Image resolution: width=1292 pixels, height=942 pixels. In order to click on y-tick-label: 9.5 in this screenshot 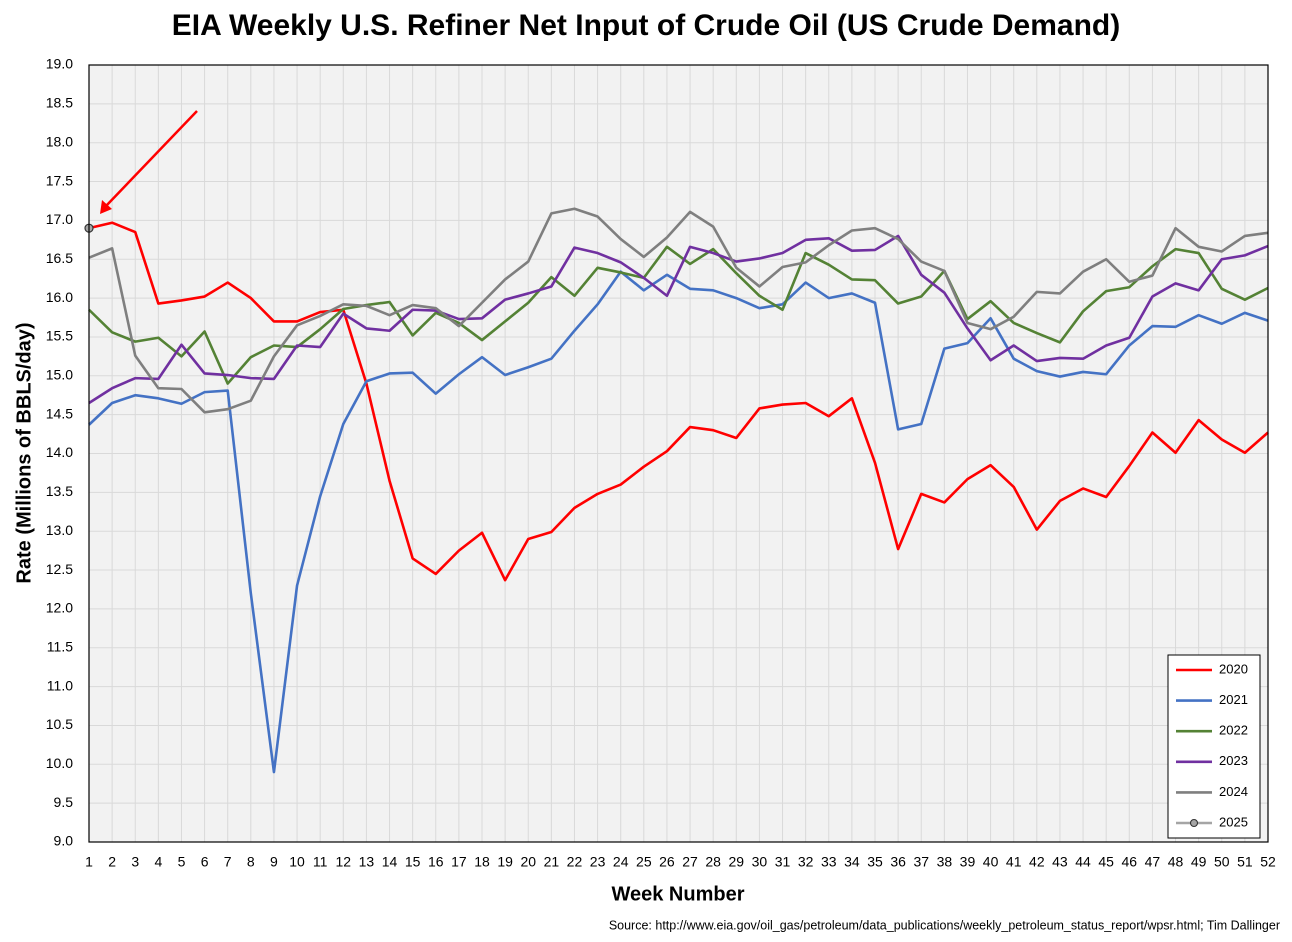, I will do `click(64, 802)`.